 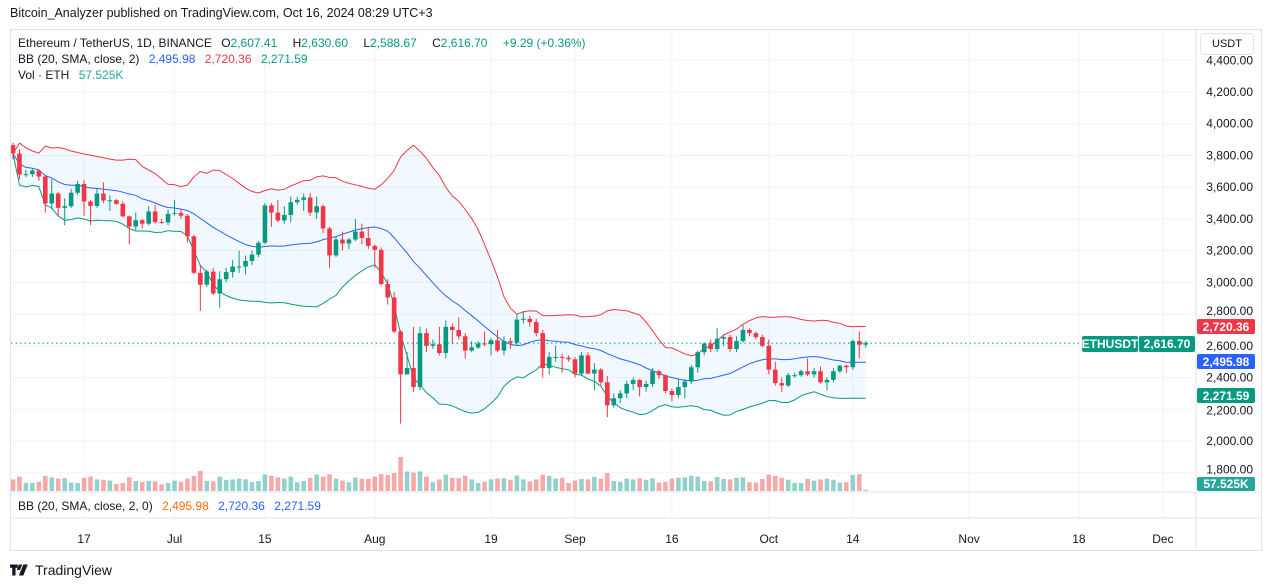 I want to click on y-tick-label: 2,200.00, so click(x=1229, y=410).